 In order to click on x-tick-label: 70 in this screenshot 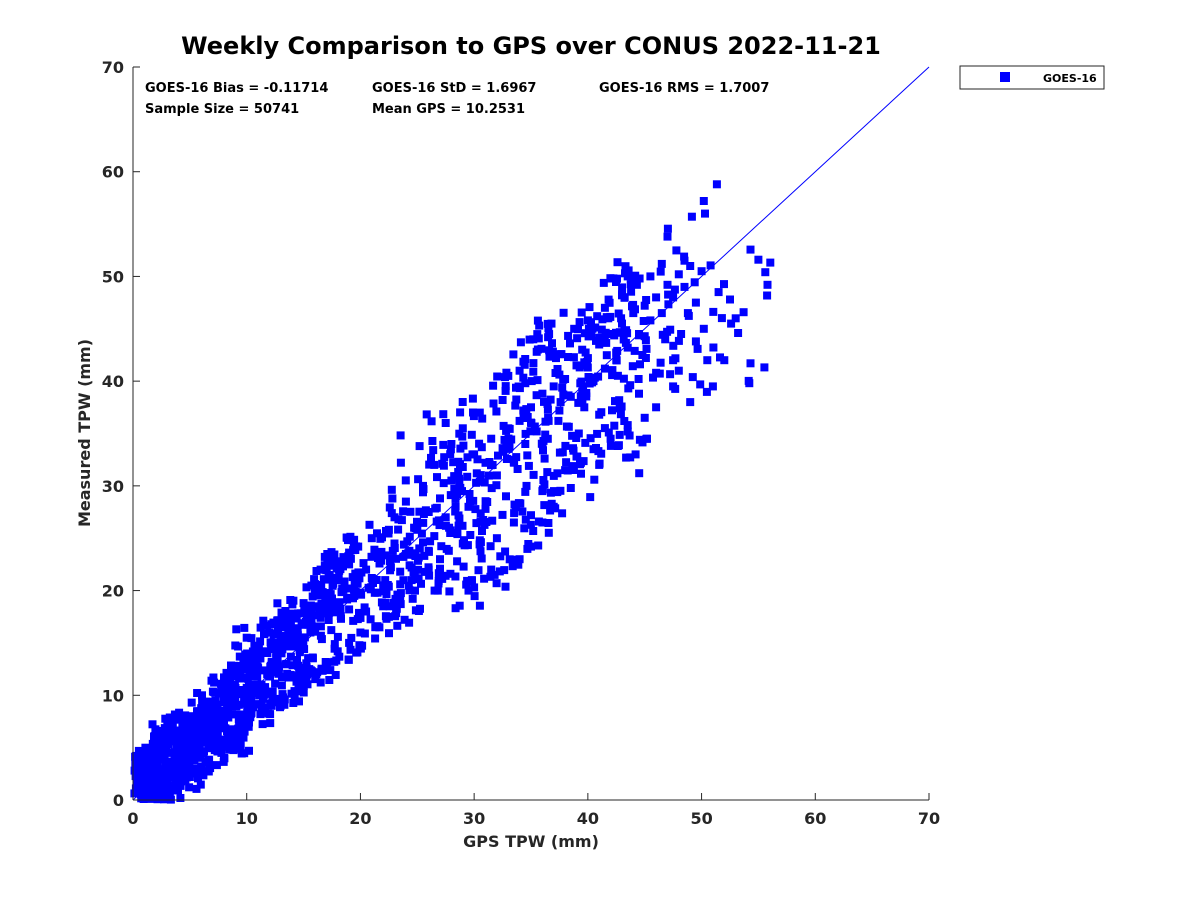, I will do `click(929, 818)`.